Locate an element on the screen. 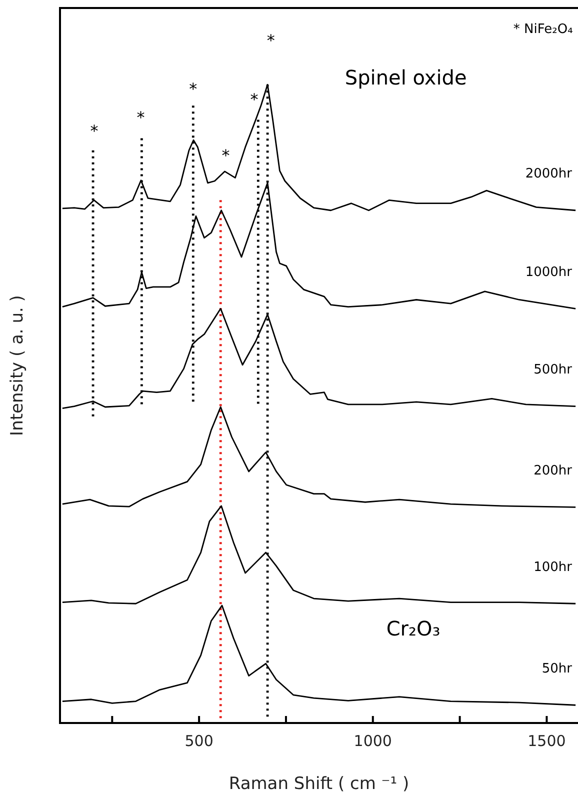  text: 100hr is located at coordinates (553, 567).